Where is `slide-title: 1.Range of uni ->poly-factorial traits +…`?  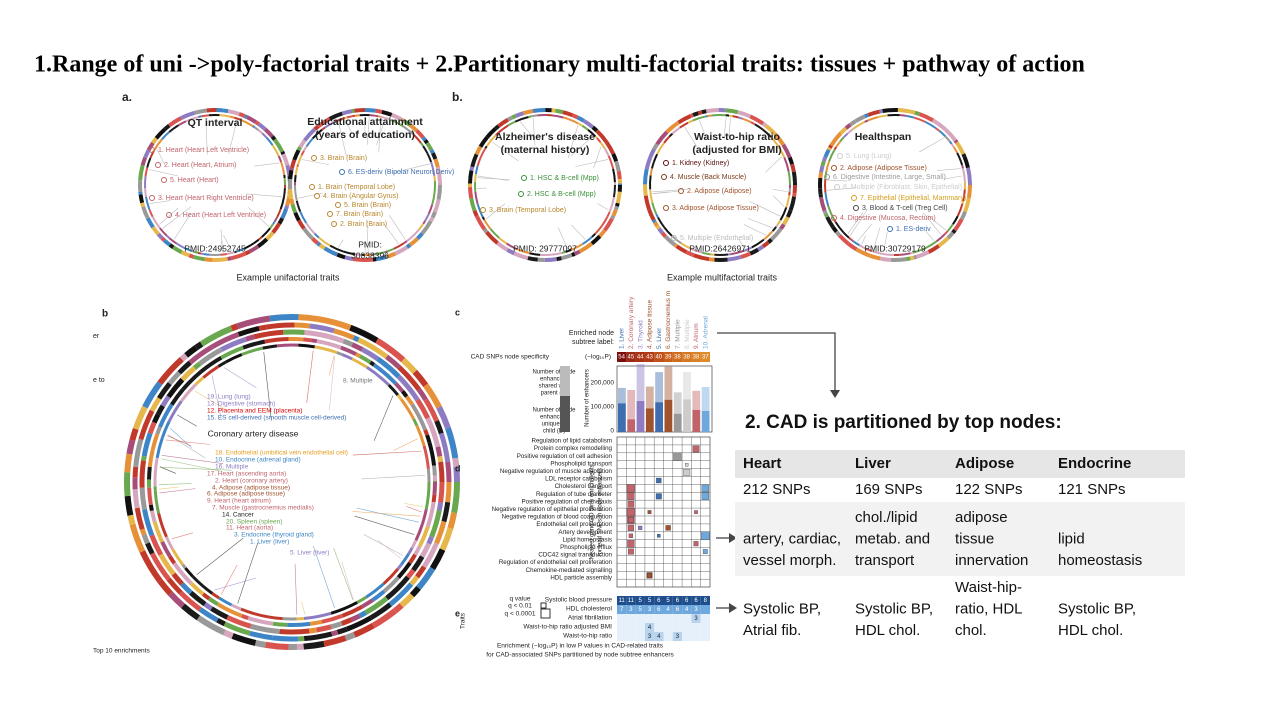
slide-title: 1.Range of uni ->poly-factorial traits +… is located at coordinates (559, 65).